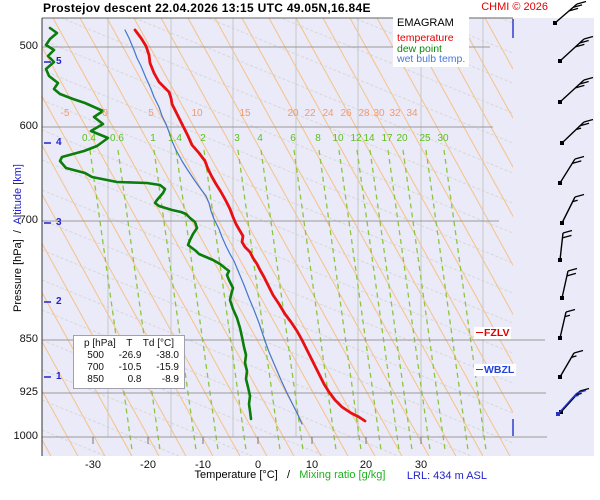  What do you see at coordinates (425, 23) in the screenshot?
I see `legend-title: EMAGRAM` at bounding box center [425, 23].